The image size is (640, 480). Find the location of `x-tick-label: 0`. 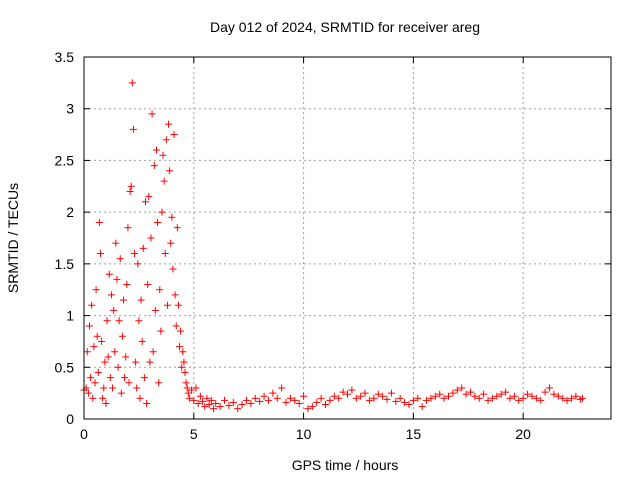

x-tick-label: 0 is located at coordinates (84, 434).